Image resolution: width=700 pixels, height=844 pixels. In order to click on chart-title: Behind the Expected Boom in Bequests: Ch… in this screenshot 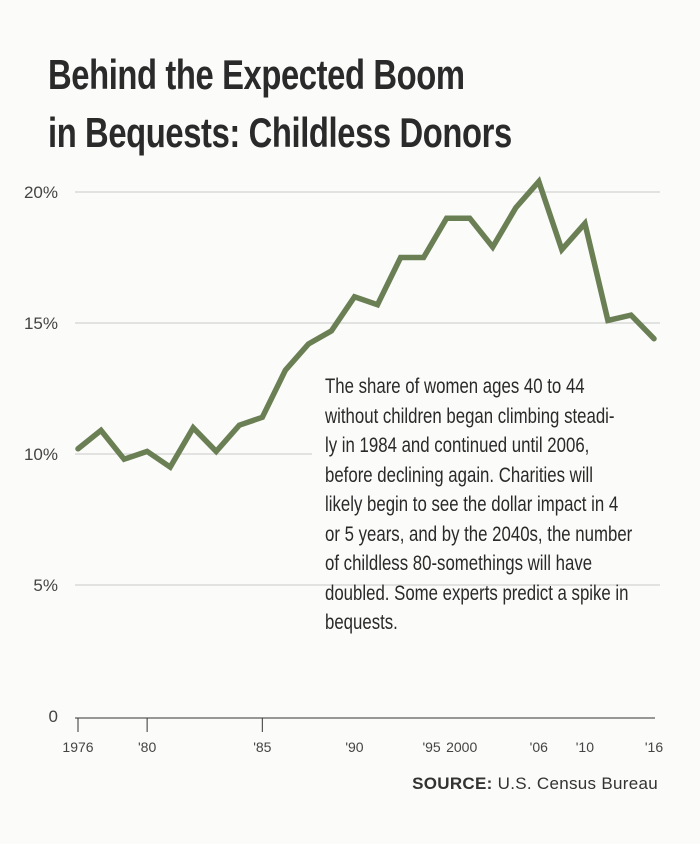, I will do `click(280, 104)`.